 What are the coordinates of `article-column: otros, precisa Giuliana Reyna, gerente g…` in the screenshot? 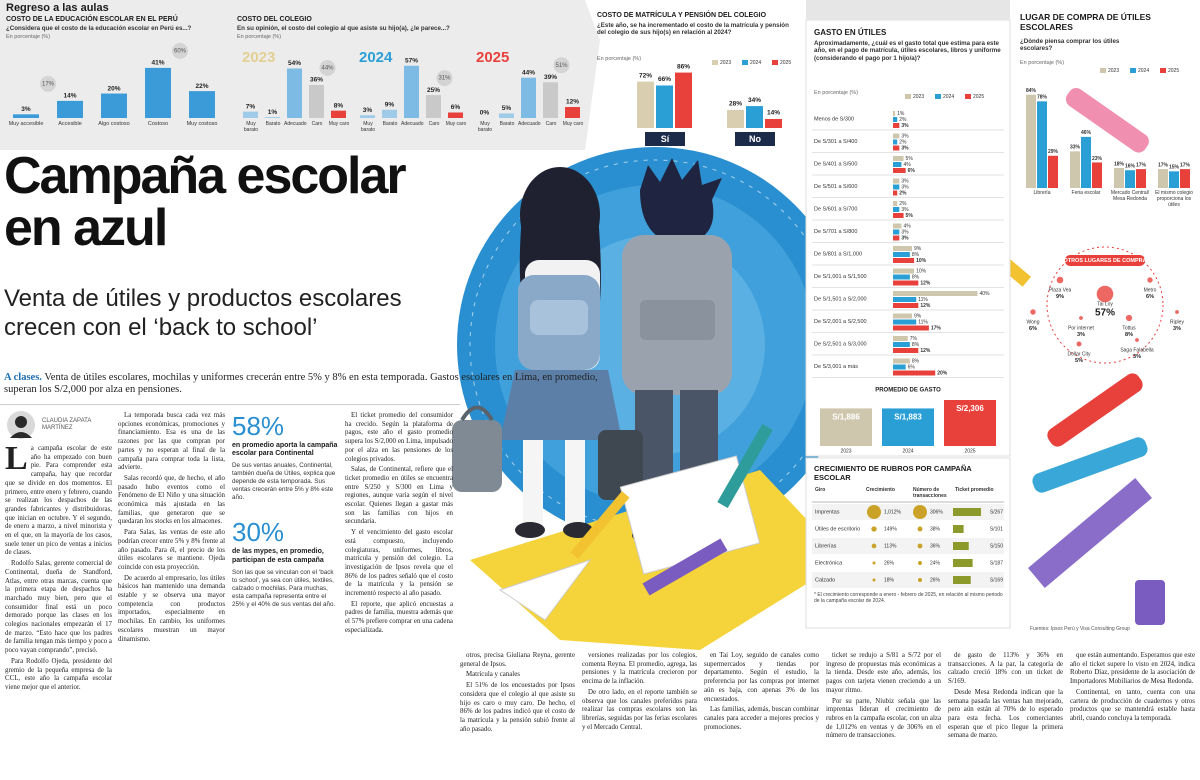 It's located at (517, 716).